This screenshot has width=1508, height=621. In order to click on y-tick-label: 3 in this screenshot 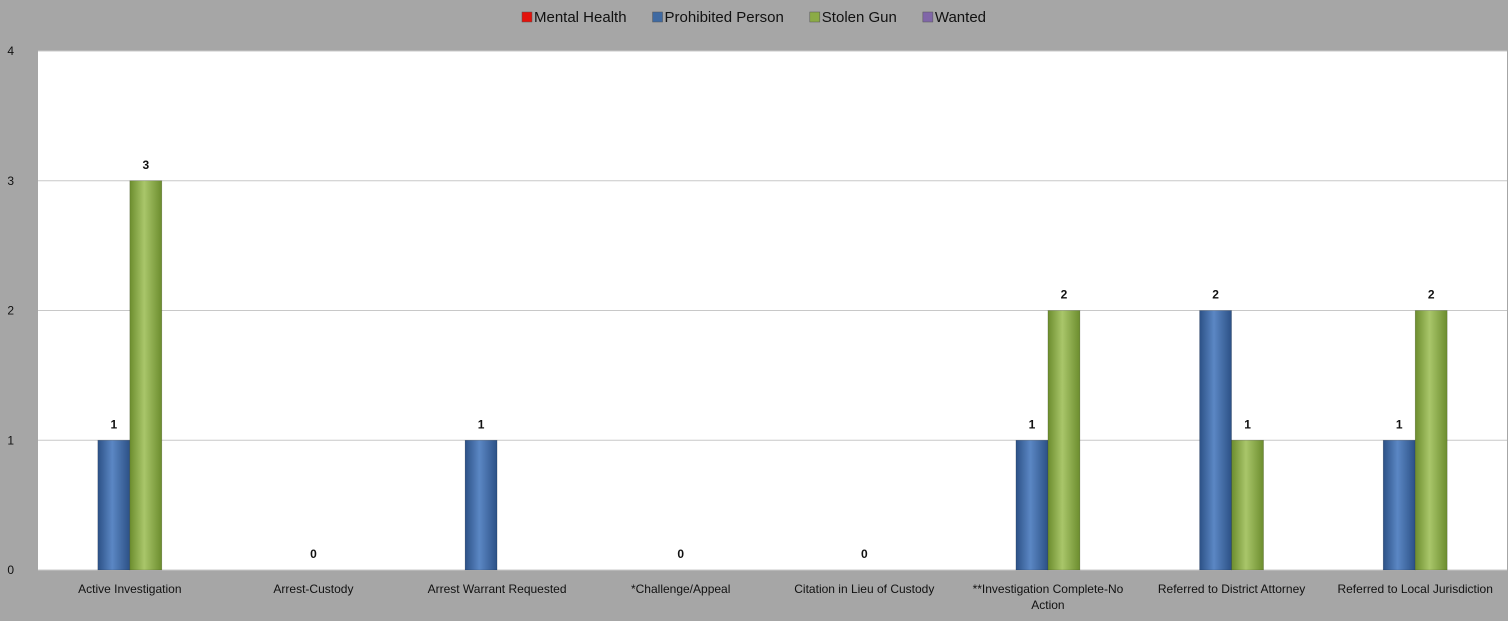, I will do `click(10, 181)`.